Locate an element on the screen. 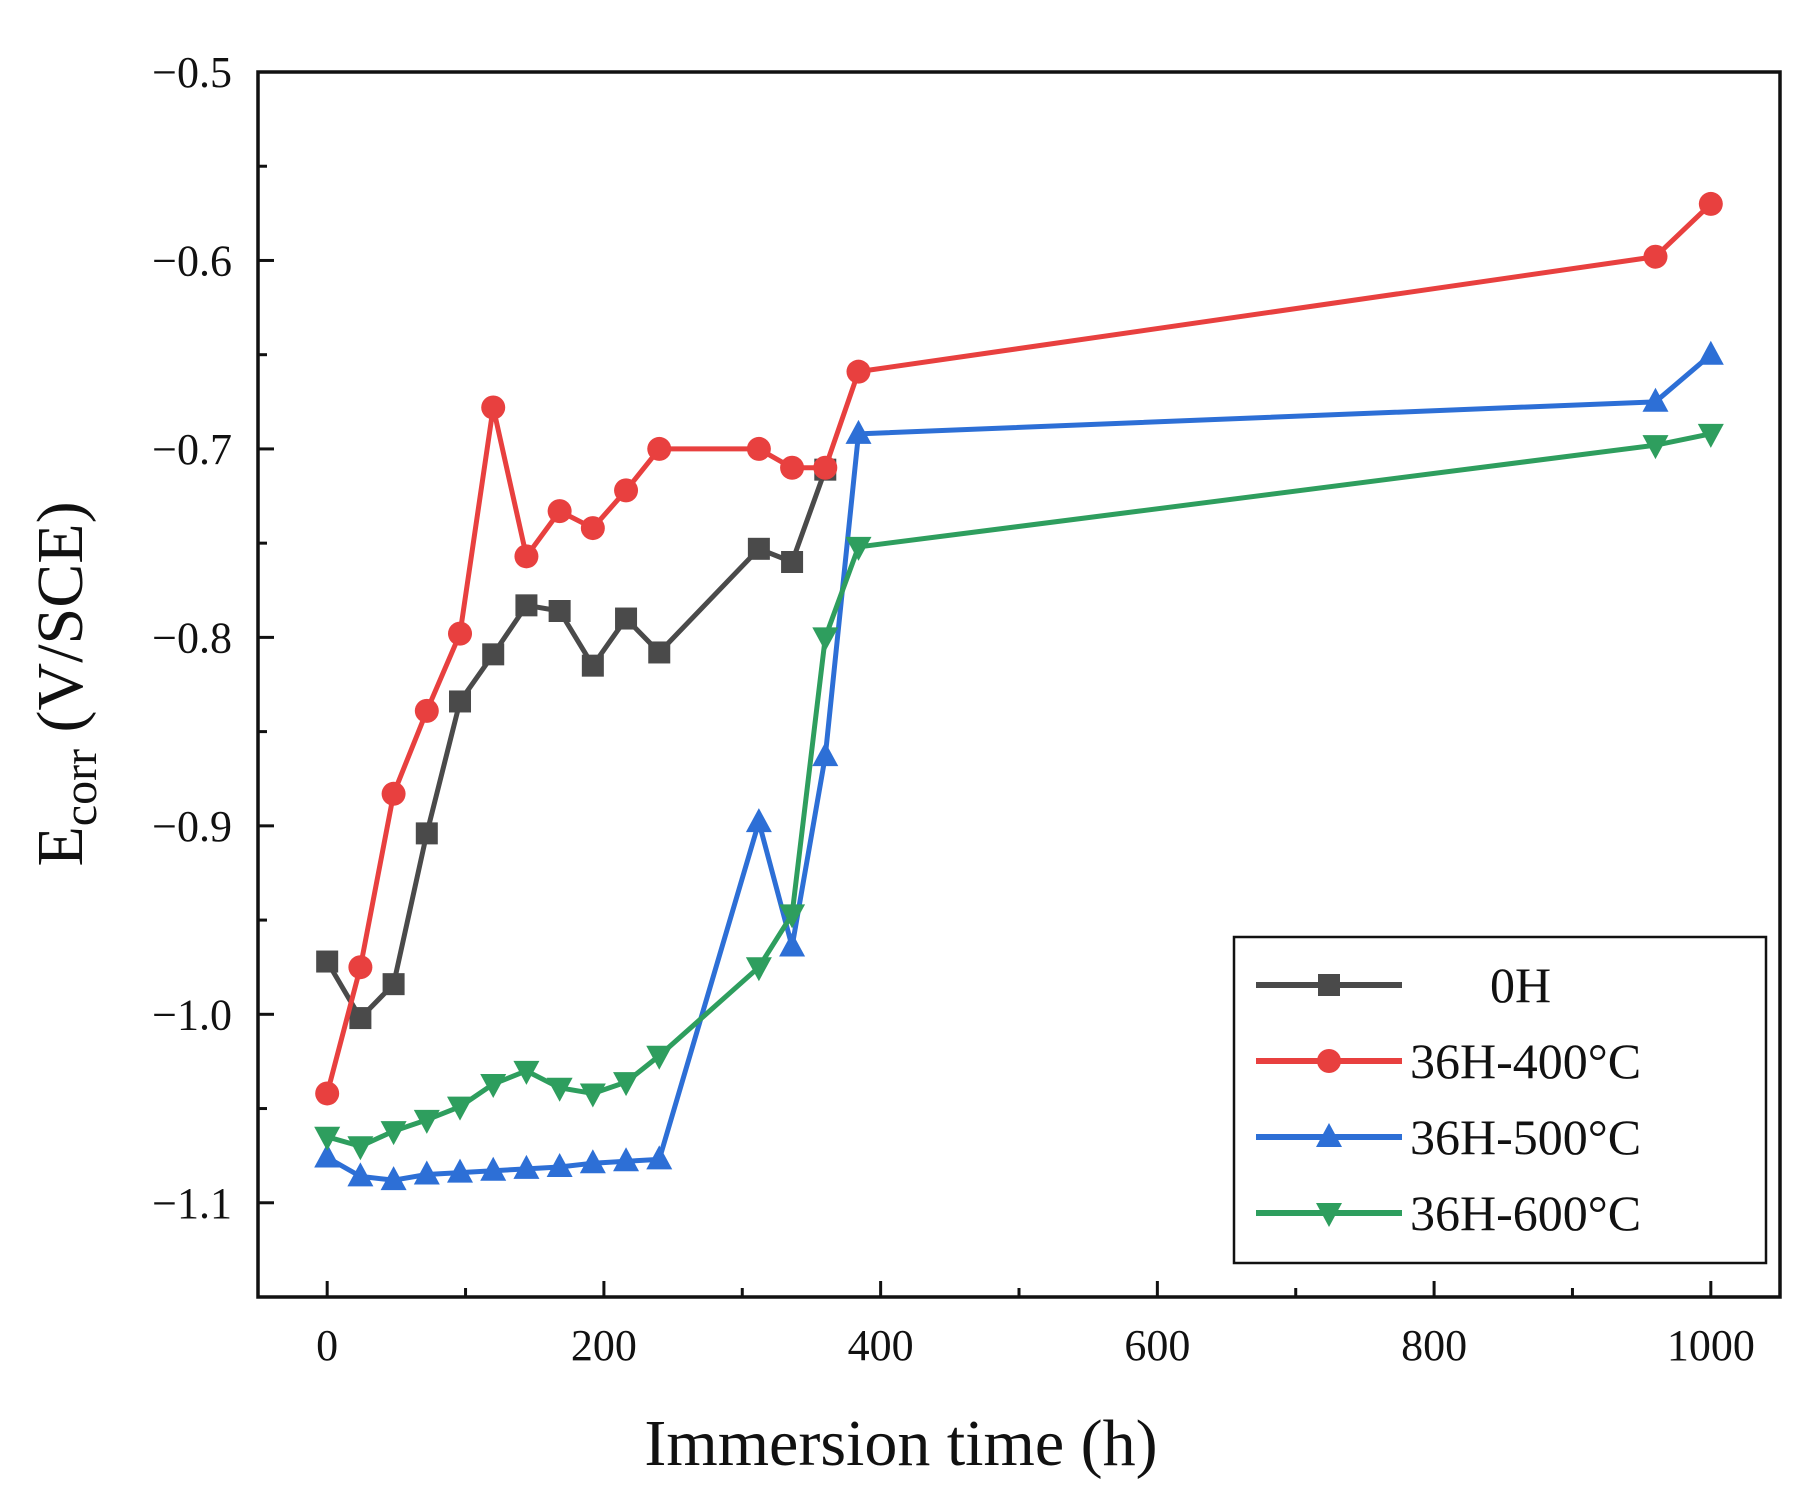 The height and width of the screenshot is (1487, 1806). legend-label: 0H is located at coordinates (1520, 985).